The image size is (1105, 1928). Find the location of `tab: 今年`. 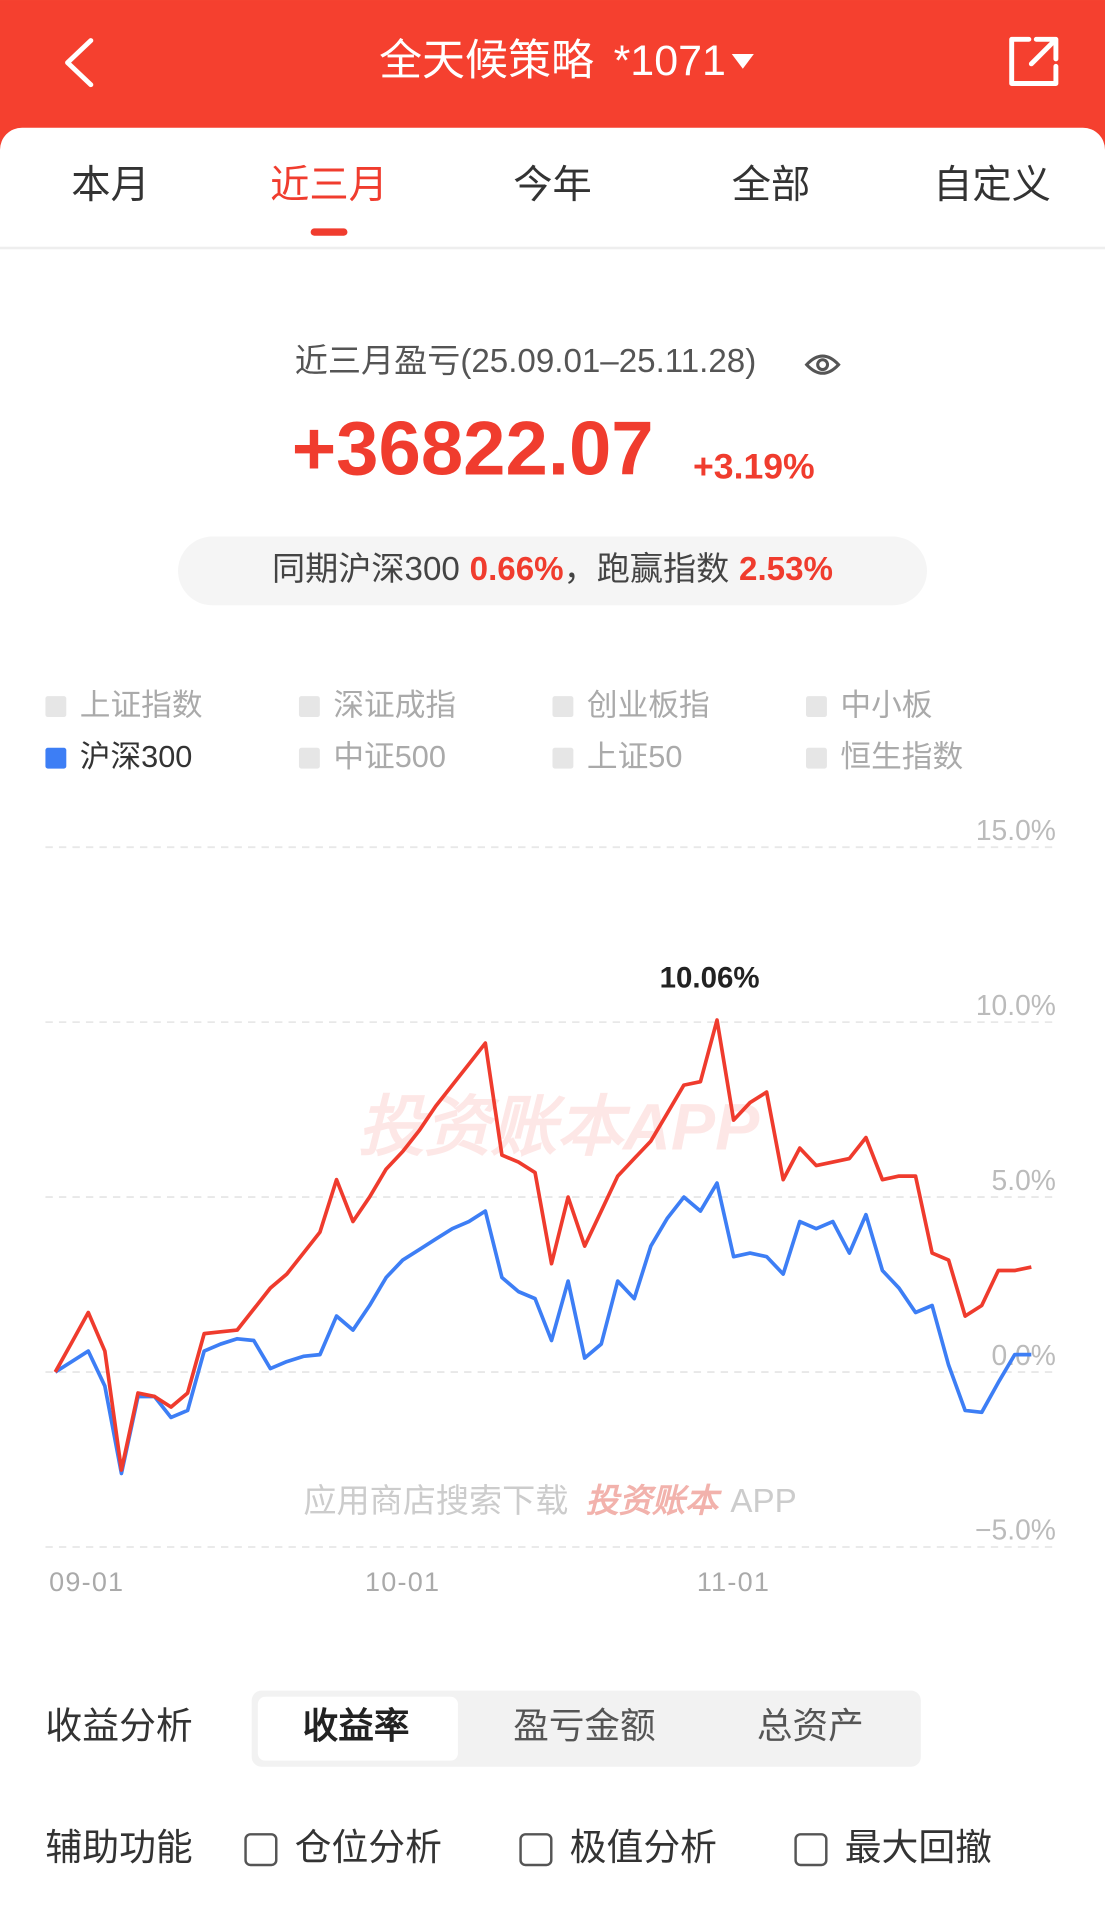

tab: 今年 is located at coordinates (552, 185).